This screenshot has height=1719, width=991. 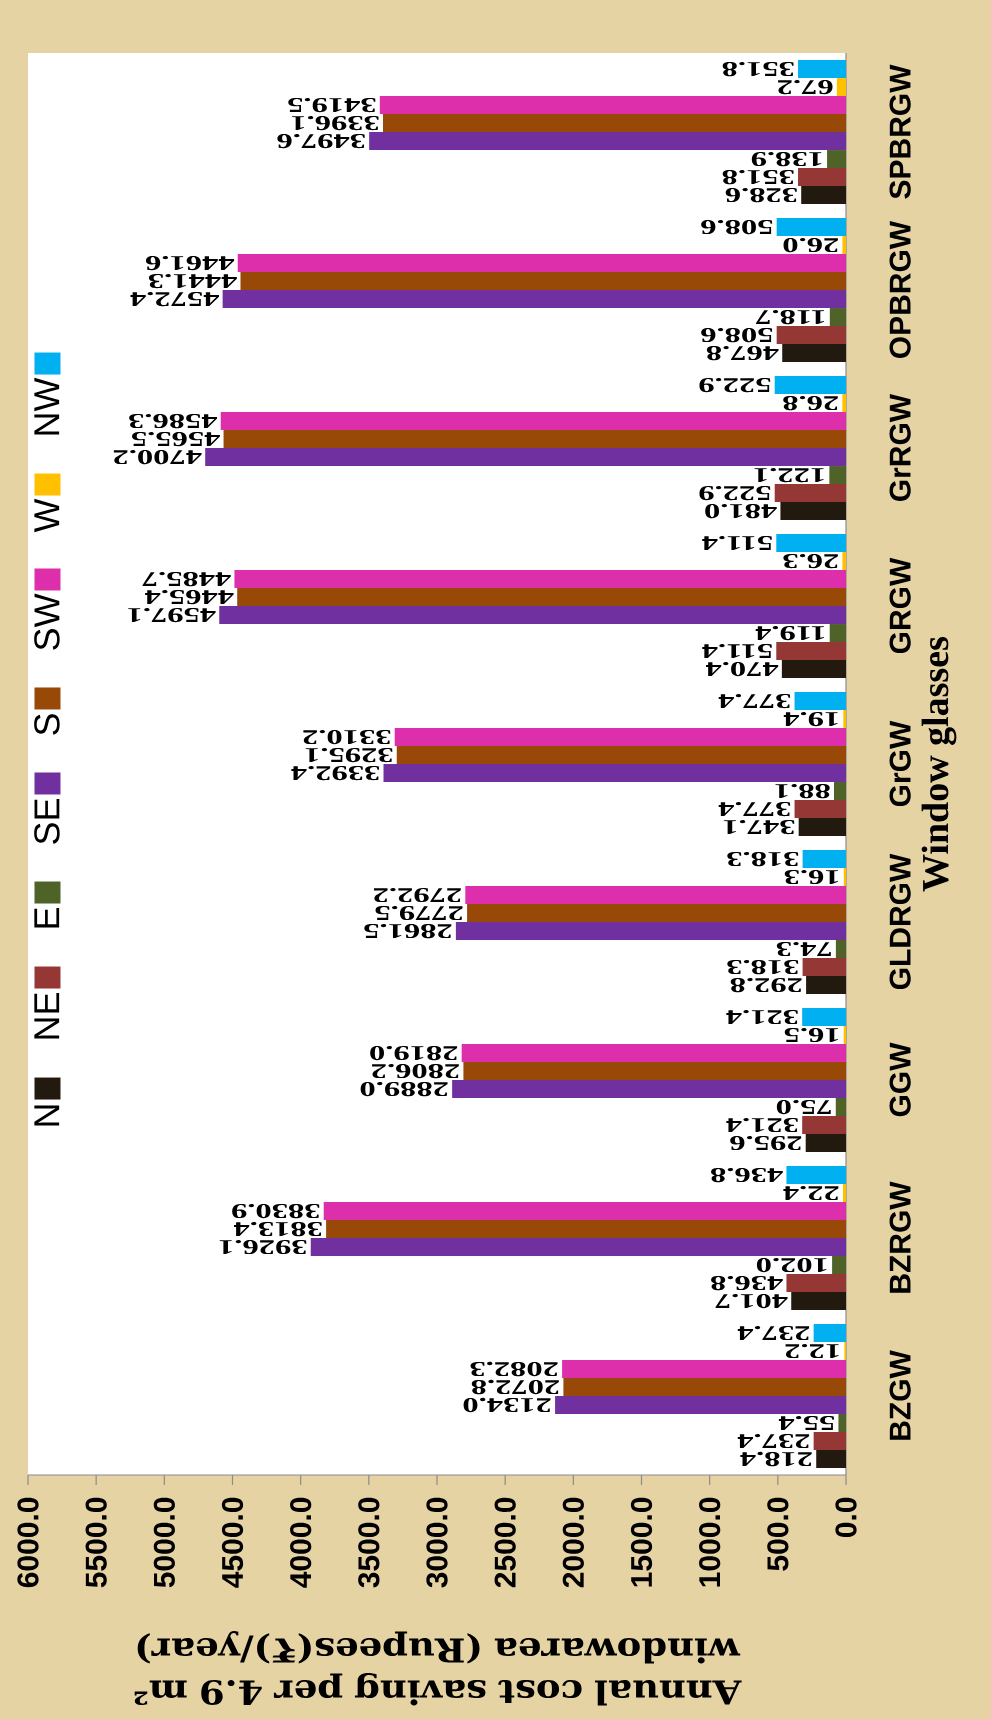 What do you see at coordinates (806, 1423) in the screenshot?
I see `data-label: 55.4` at bounding box center [806, 1423].